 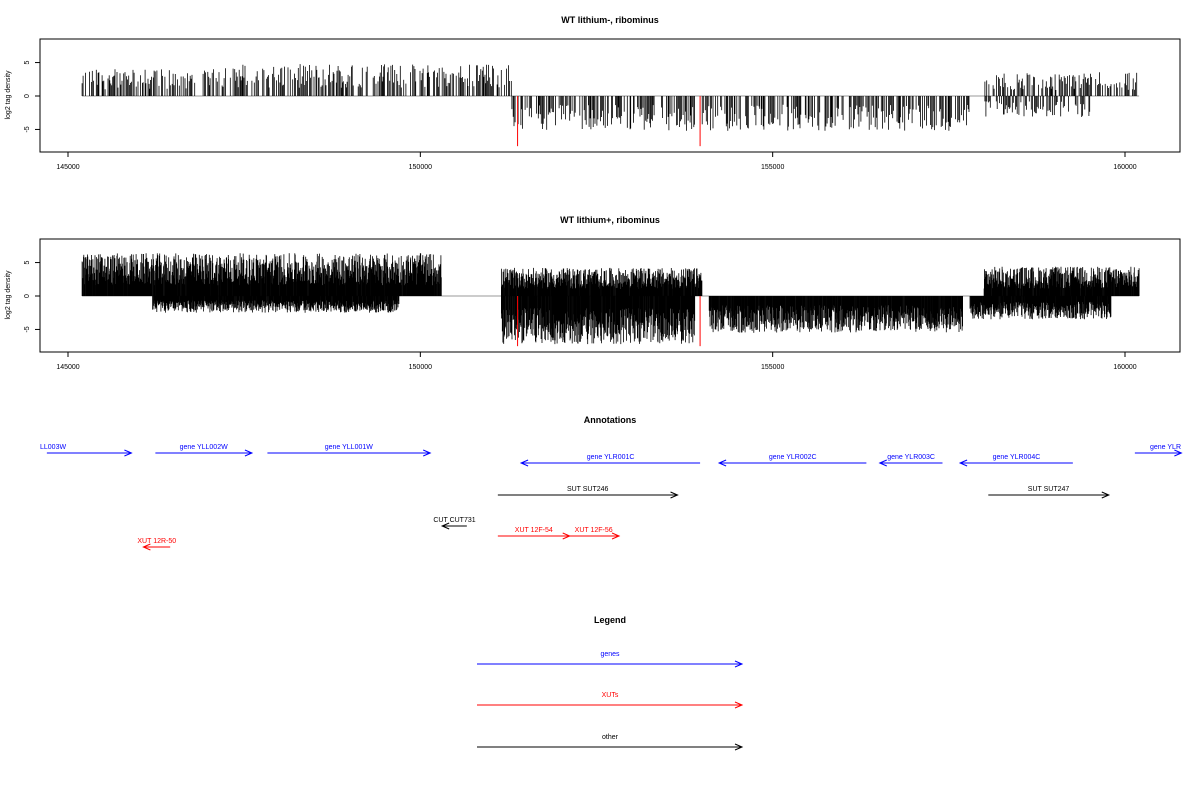 I want to click on annotation-xut-12f-56: XUT 12F-56, so click(x=594, y=533).